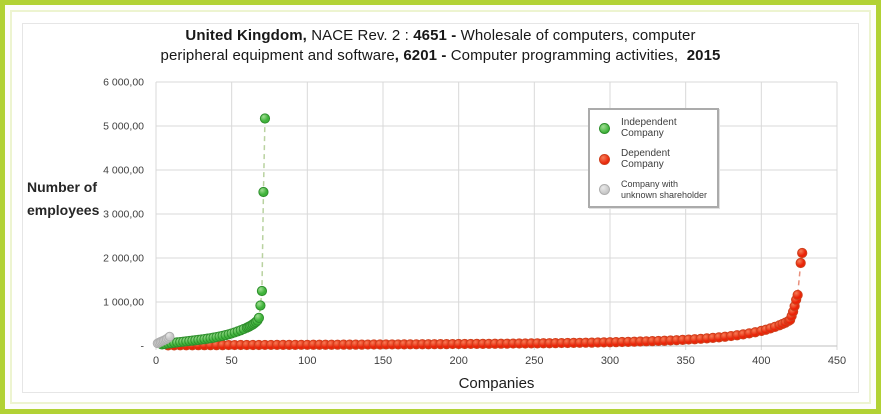  Describe the element at coordinates (534, 361) in the screenshot. I see `x-tick-label: 250` at that location.